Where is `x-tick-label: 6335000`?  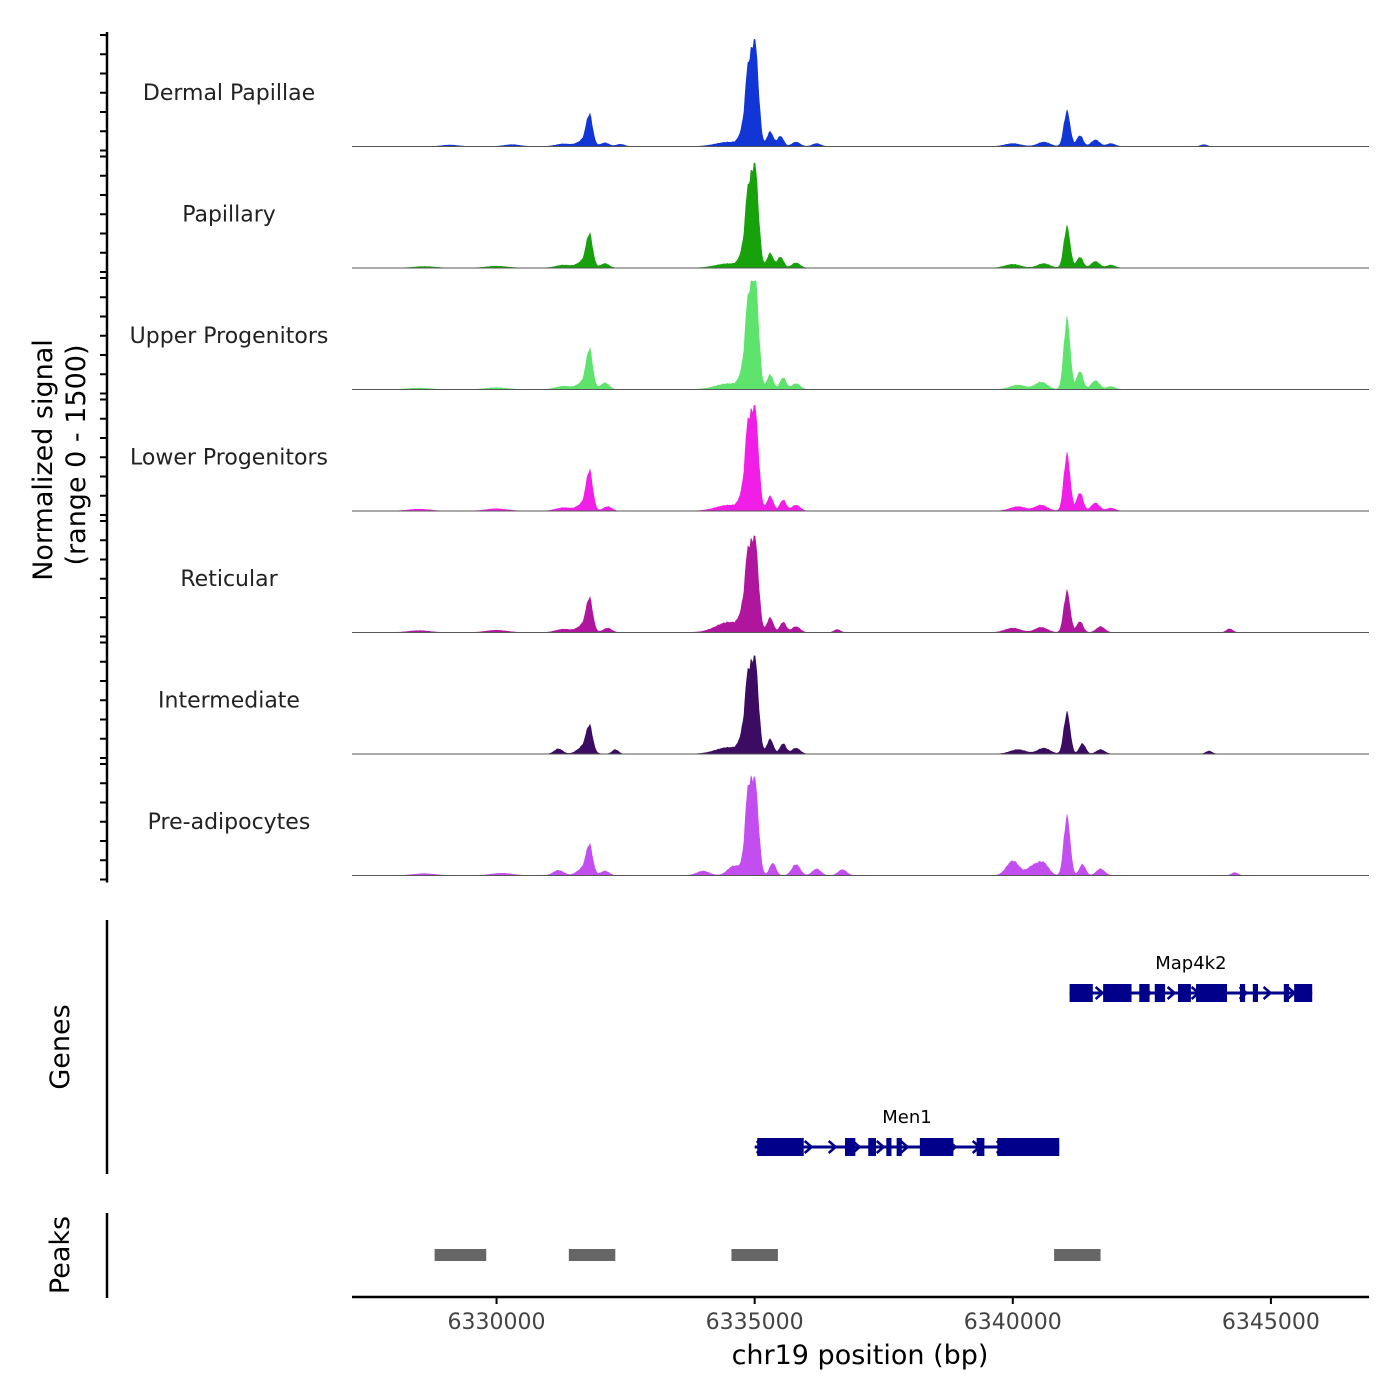
x-tick-label: 6335000 is located at coordinates (755, 1322).